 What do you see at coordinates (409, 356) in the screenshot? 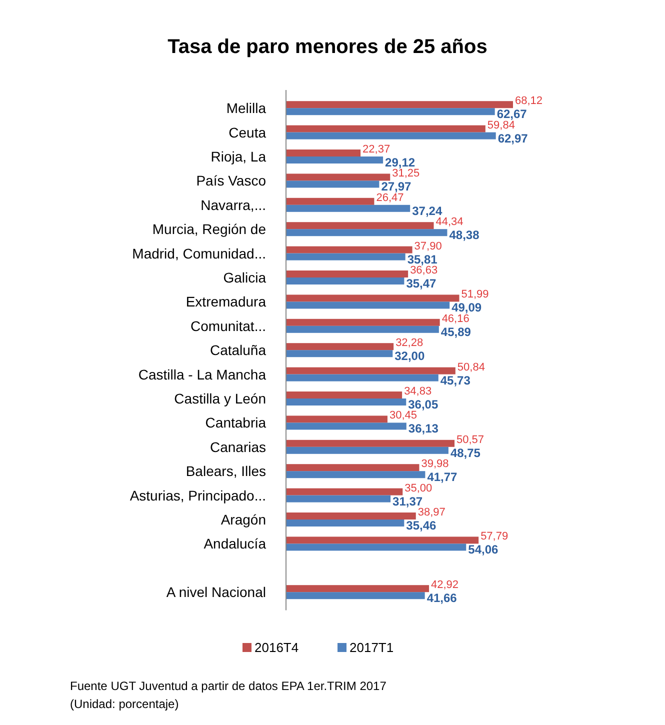
I see `data-label: 32,00` at bounding box center [409, 356].